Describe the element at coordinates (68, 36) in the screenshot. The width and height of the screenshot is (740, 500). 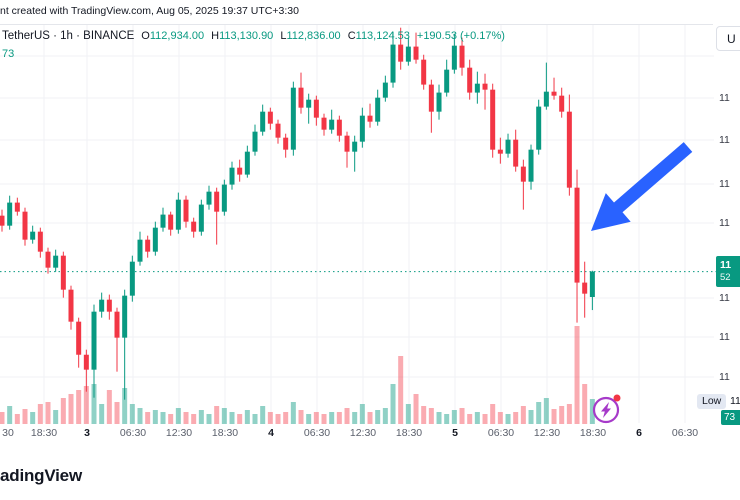
I see `symbol-name: TetherUS · 1h · BINANCE` at that location.